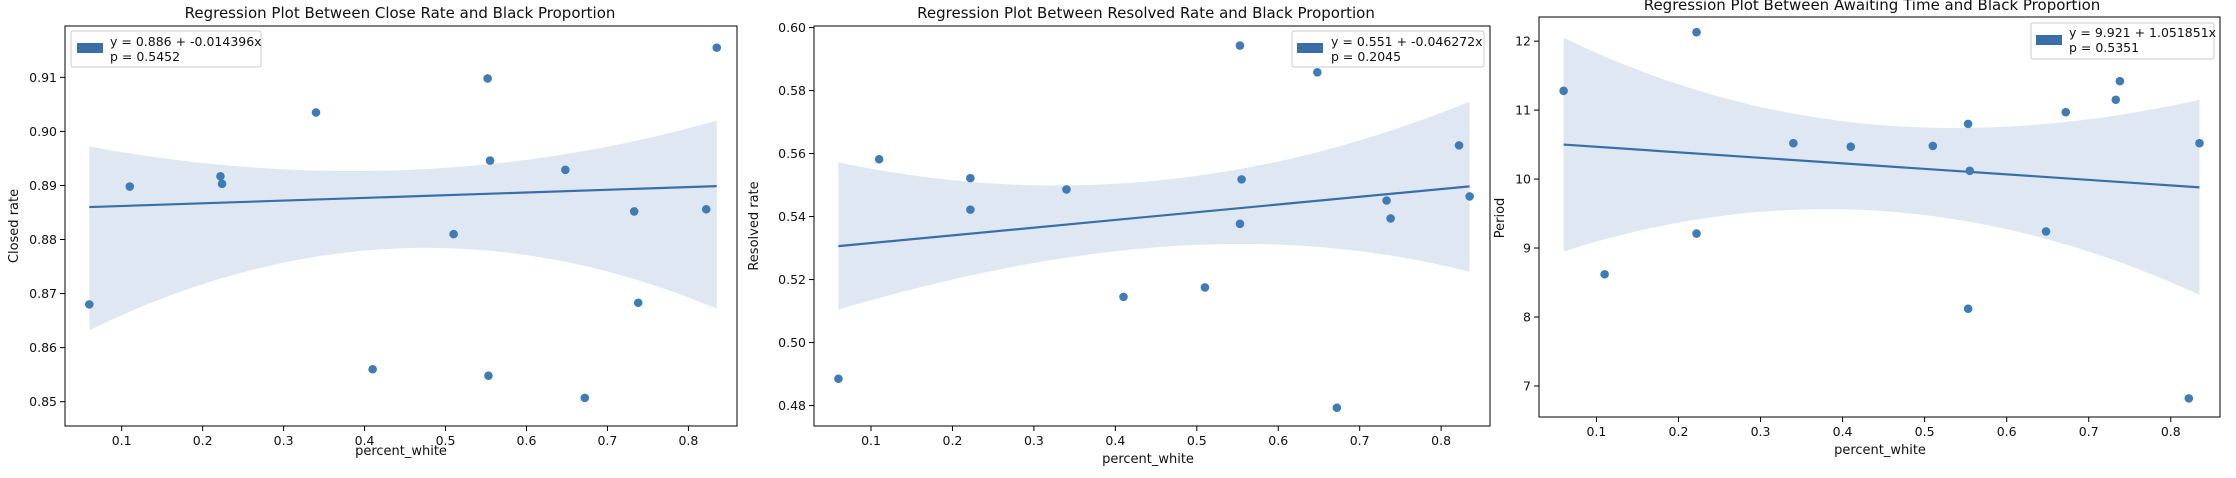 This screenshot has width=2236, height=478. I want to click on y-axis-ticks: 0.48 0.50 0.52 0.54 0.56 0.58 0.60, so click(796, 216).